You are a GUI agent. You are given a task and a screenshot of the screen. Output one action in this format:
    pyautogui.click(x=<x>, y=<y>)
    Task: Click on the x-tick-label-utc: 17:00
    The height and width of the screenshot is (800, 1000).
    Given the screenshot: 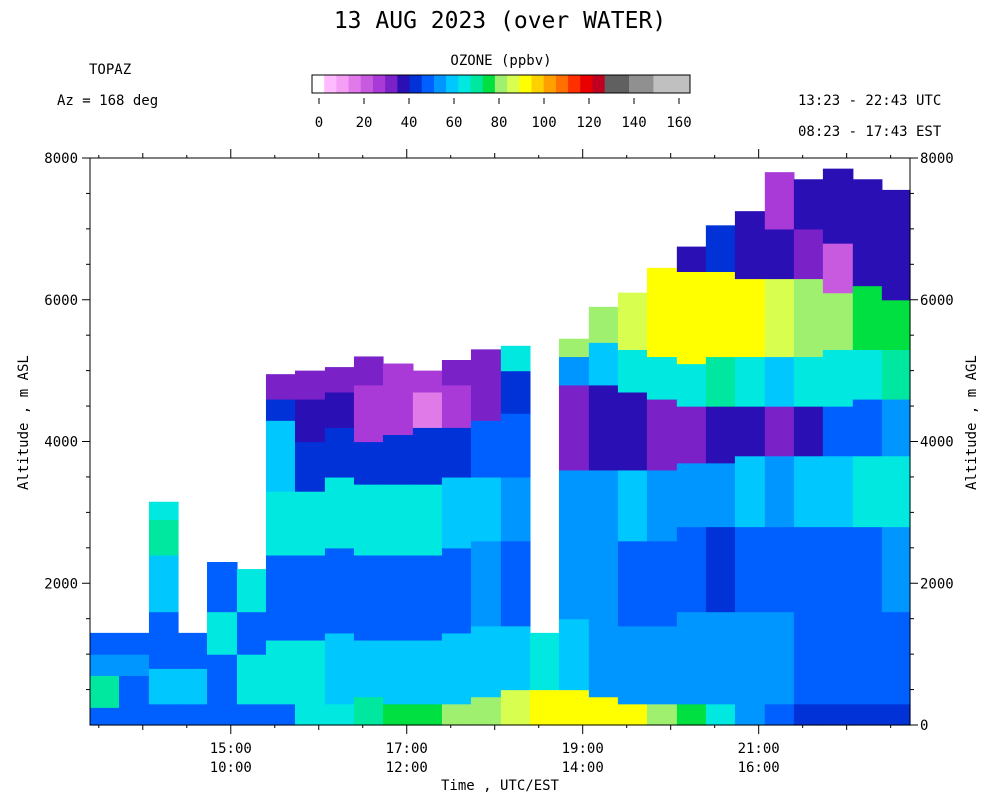 What is the action you would take?
    pyautogui.click(x=407, y=749)
    